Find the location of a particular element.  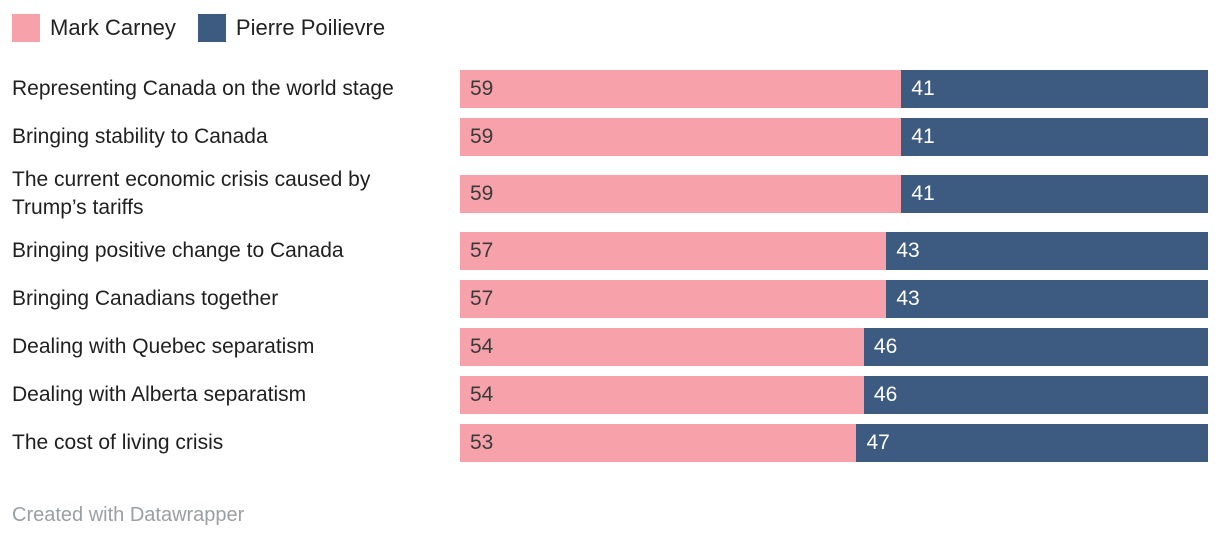

category-label: Bringing positive change to Canada is located at coordinates (178, 250).